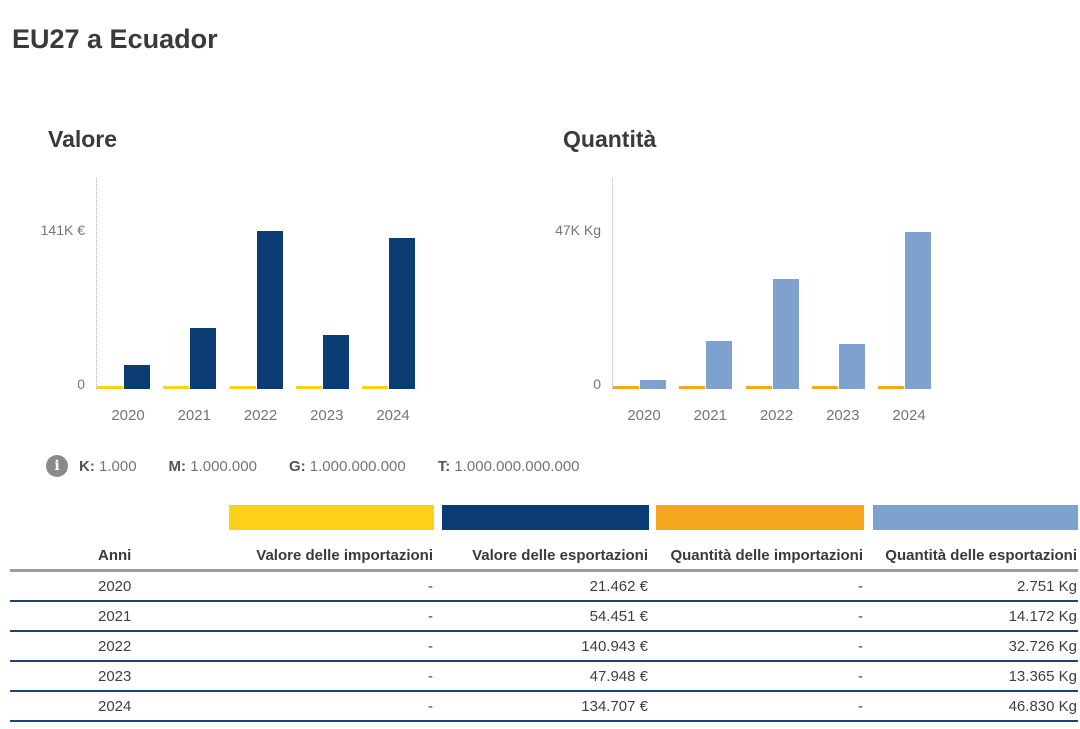 The width and height of the screenshot is (1080, 729). I want to click on table-cell: 2021, so click(117, 616).